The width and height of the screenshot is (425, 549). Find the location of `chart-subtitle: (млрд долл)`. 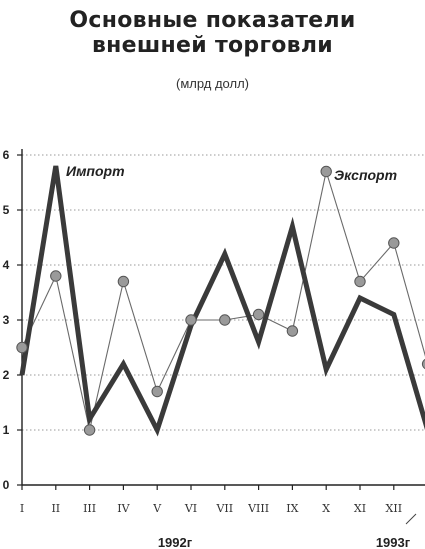

chart-subtitle: (млрд долл) is located at coordinates (212, 83).